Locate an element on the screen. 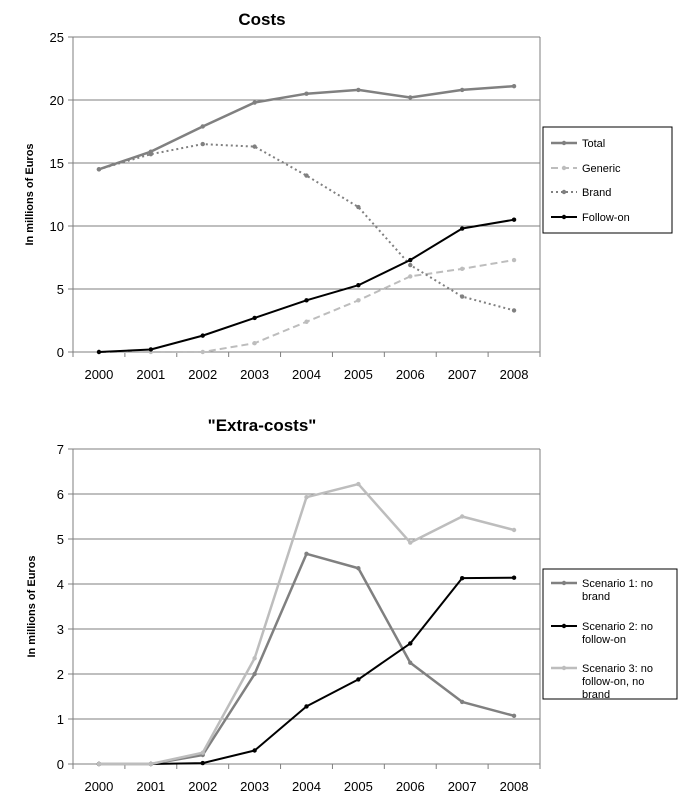  y-tick-label: 10 is located at coordinates (57, 226).